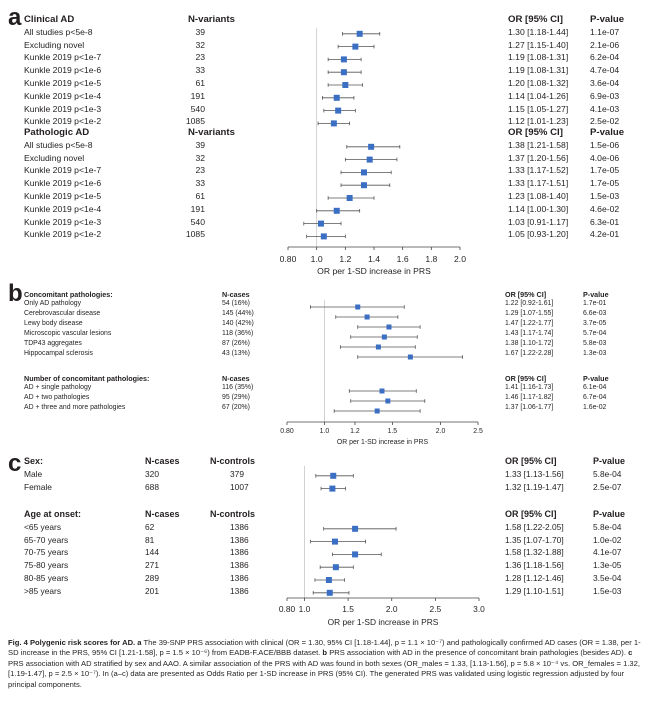 The image size is (651, 714). I want to click on row-count: 540, so click(197, 221).